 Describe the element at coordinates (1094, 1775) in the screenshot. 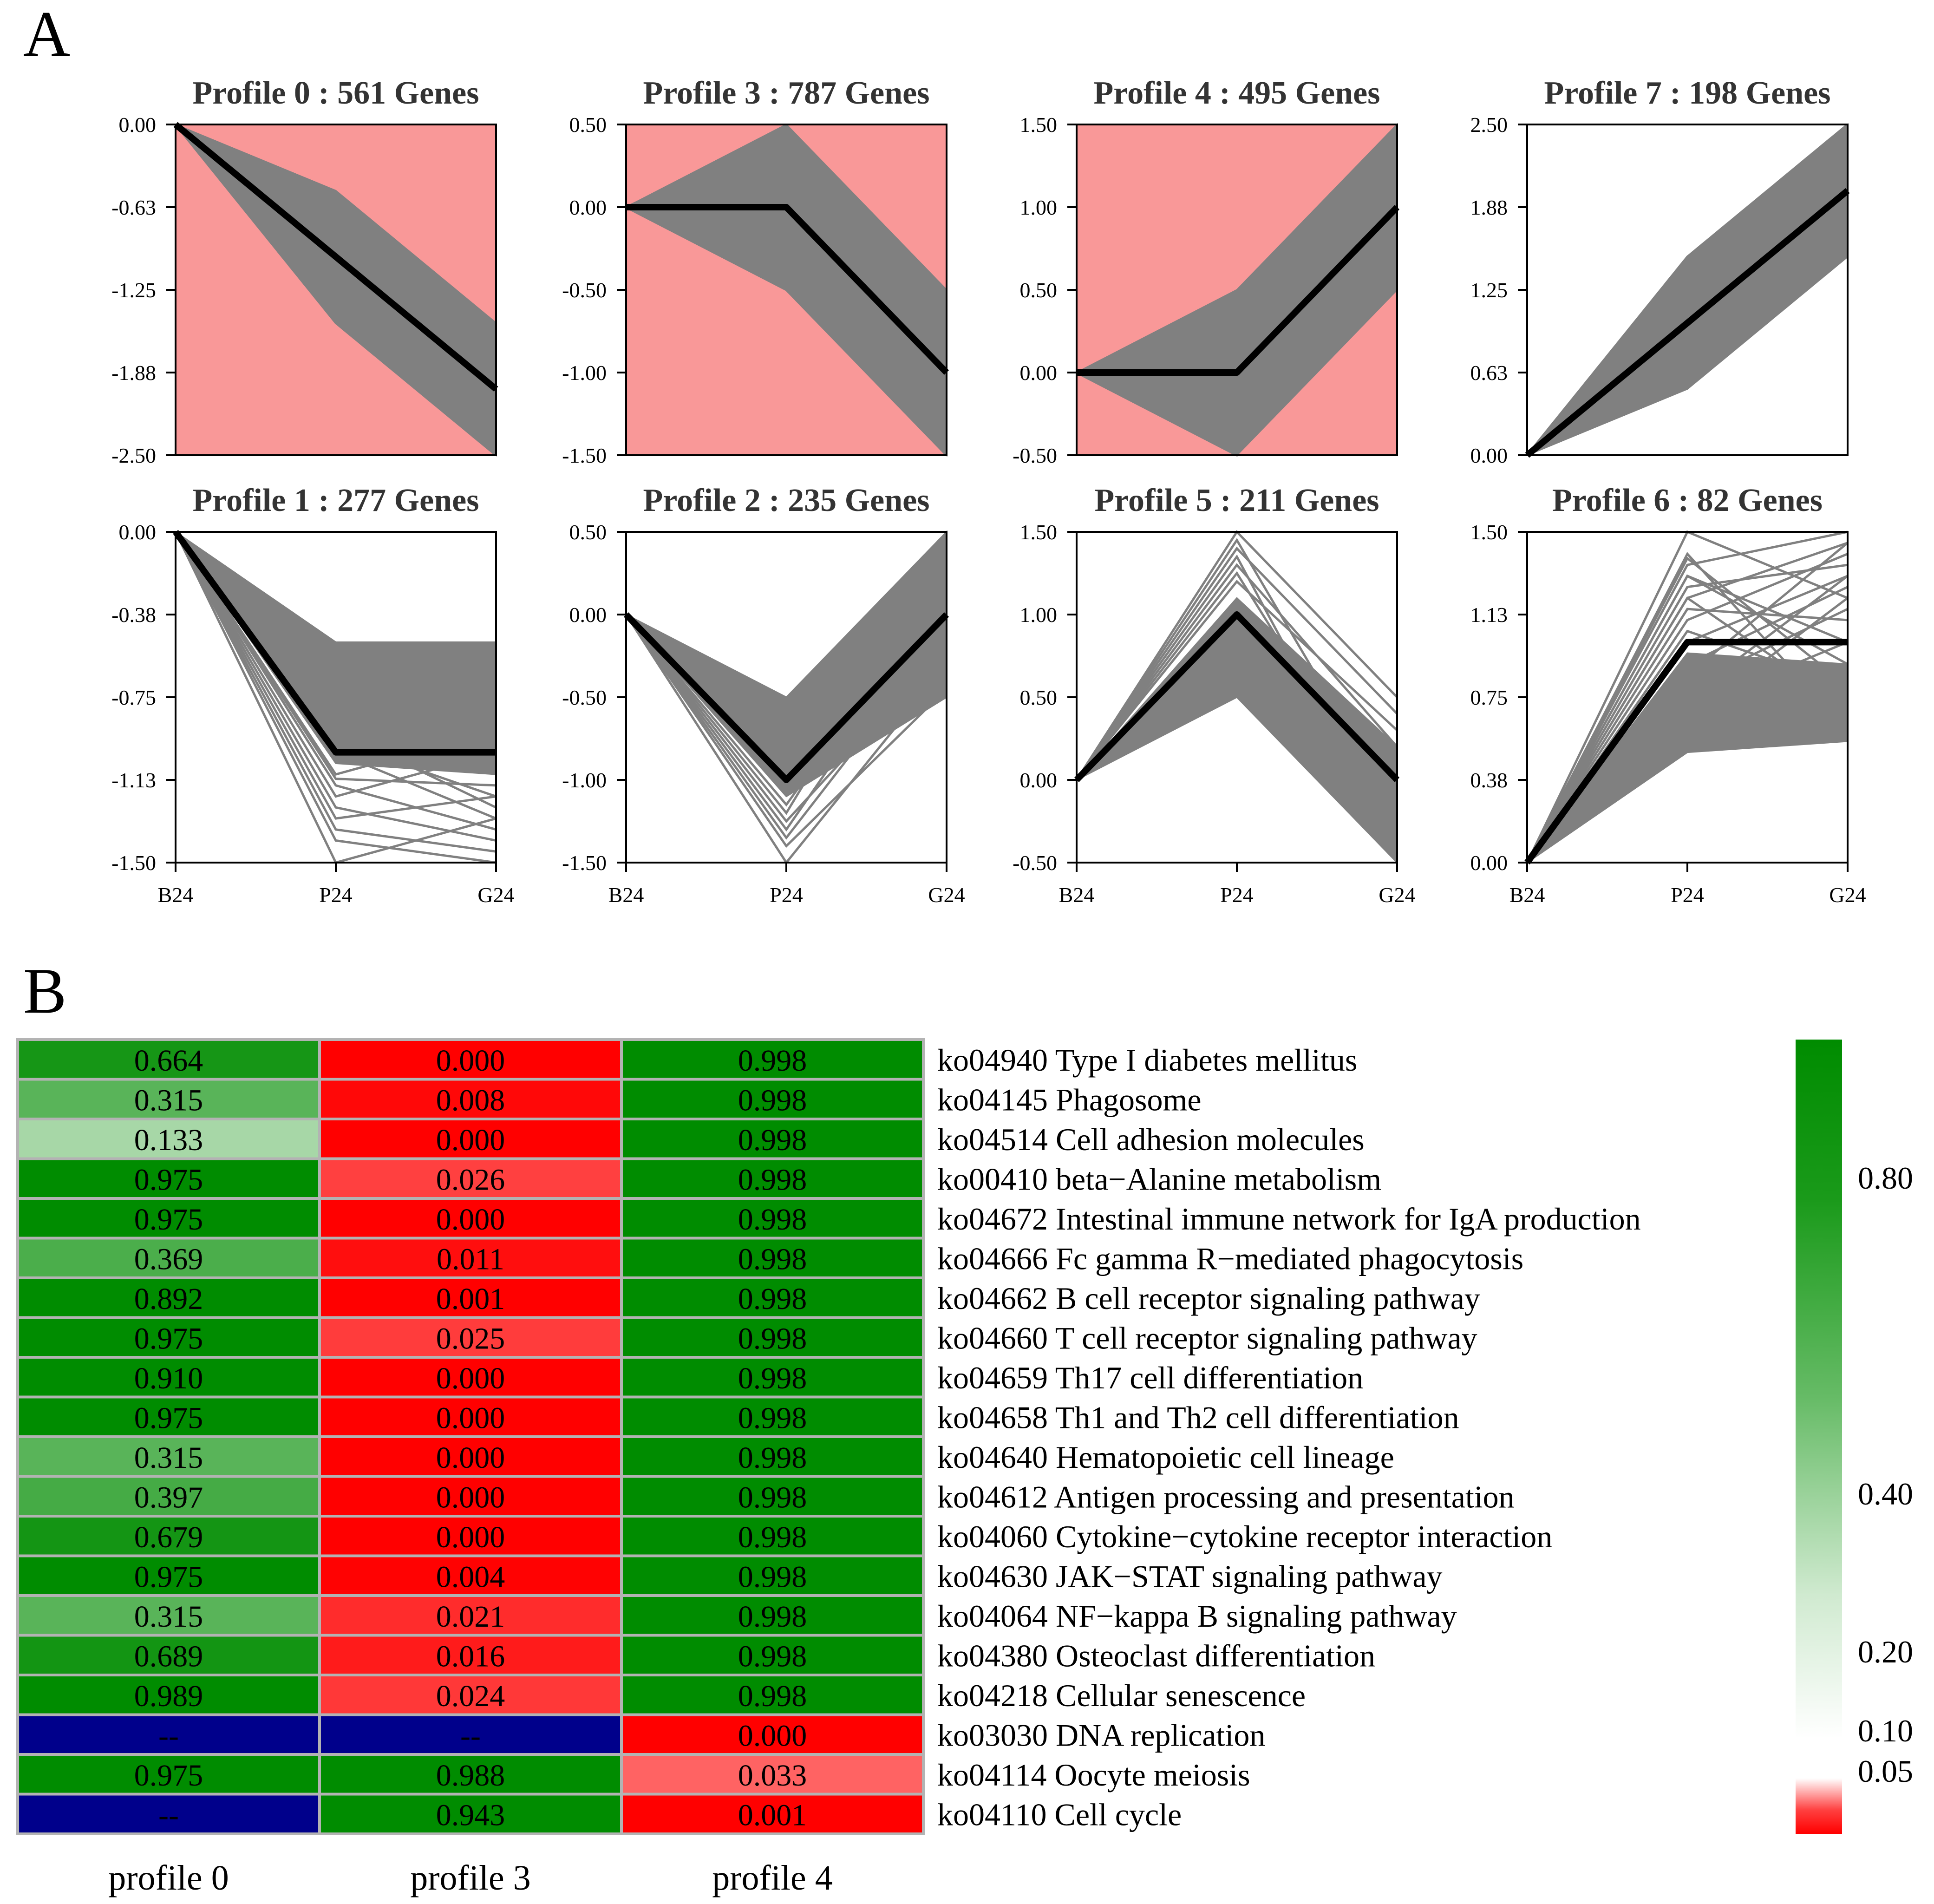

I see `row-label: ko04114 Oocyte meiosis` at that location.